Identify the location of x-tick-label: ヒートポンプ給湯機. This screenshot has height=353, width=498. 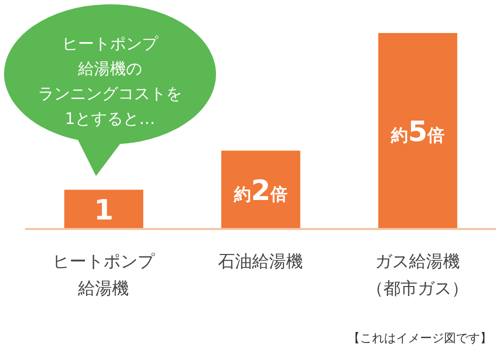
(104, 275).